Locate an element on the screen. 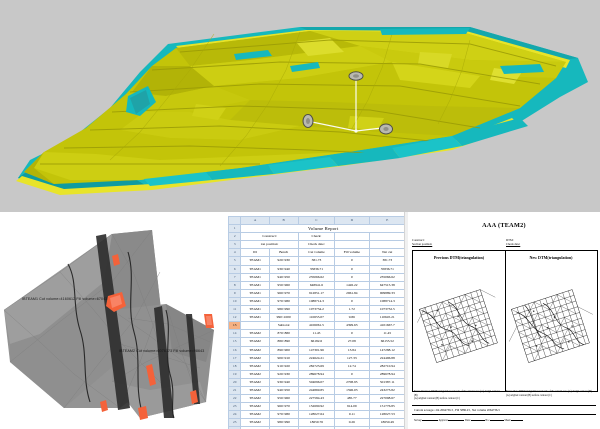 This screenshot has width=600, height=429. cell-cut-volume: 1088714.3 is located at coordinates (316, 301).